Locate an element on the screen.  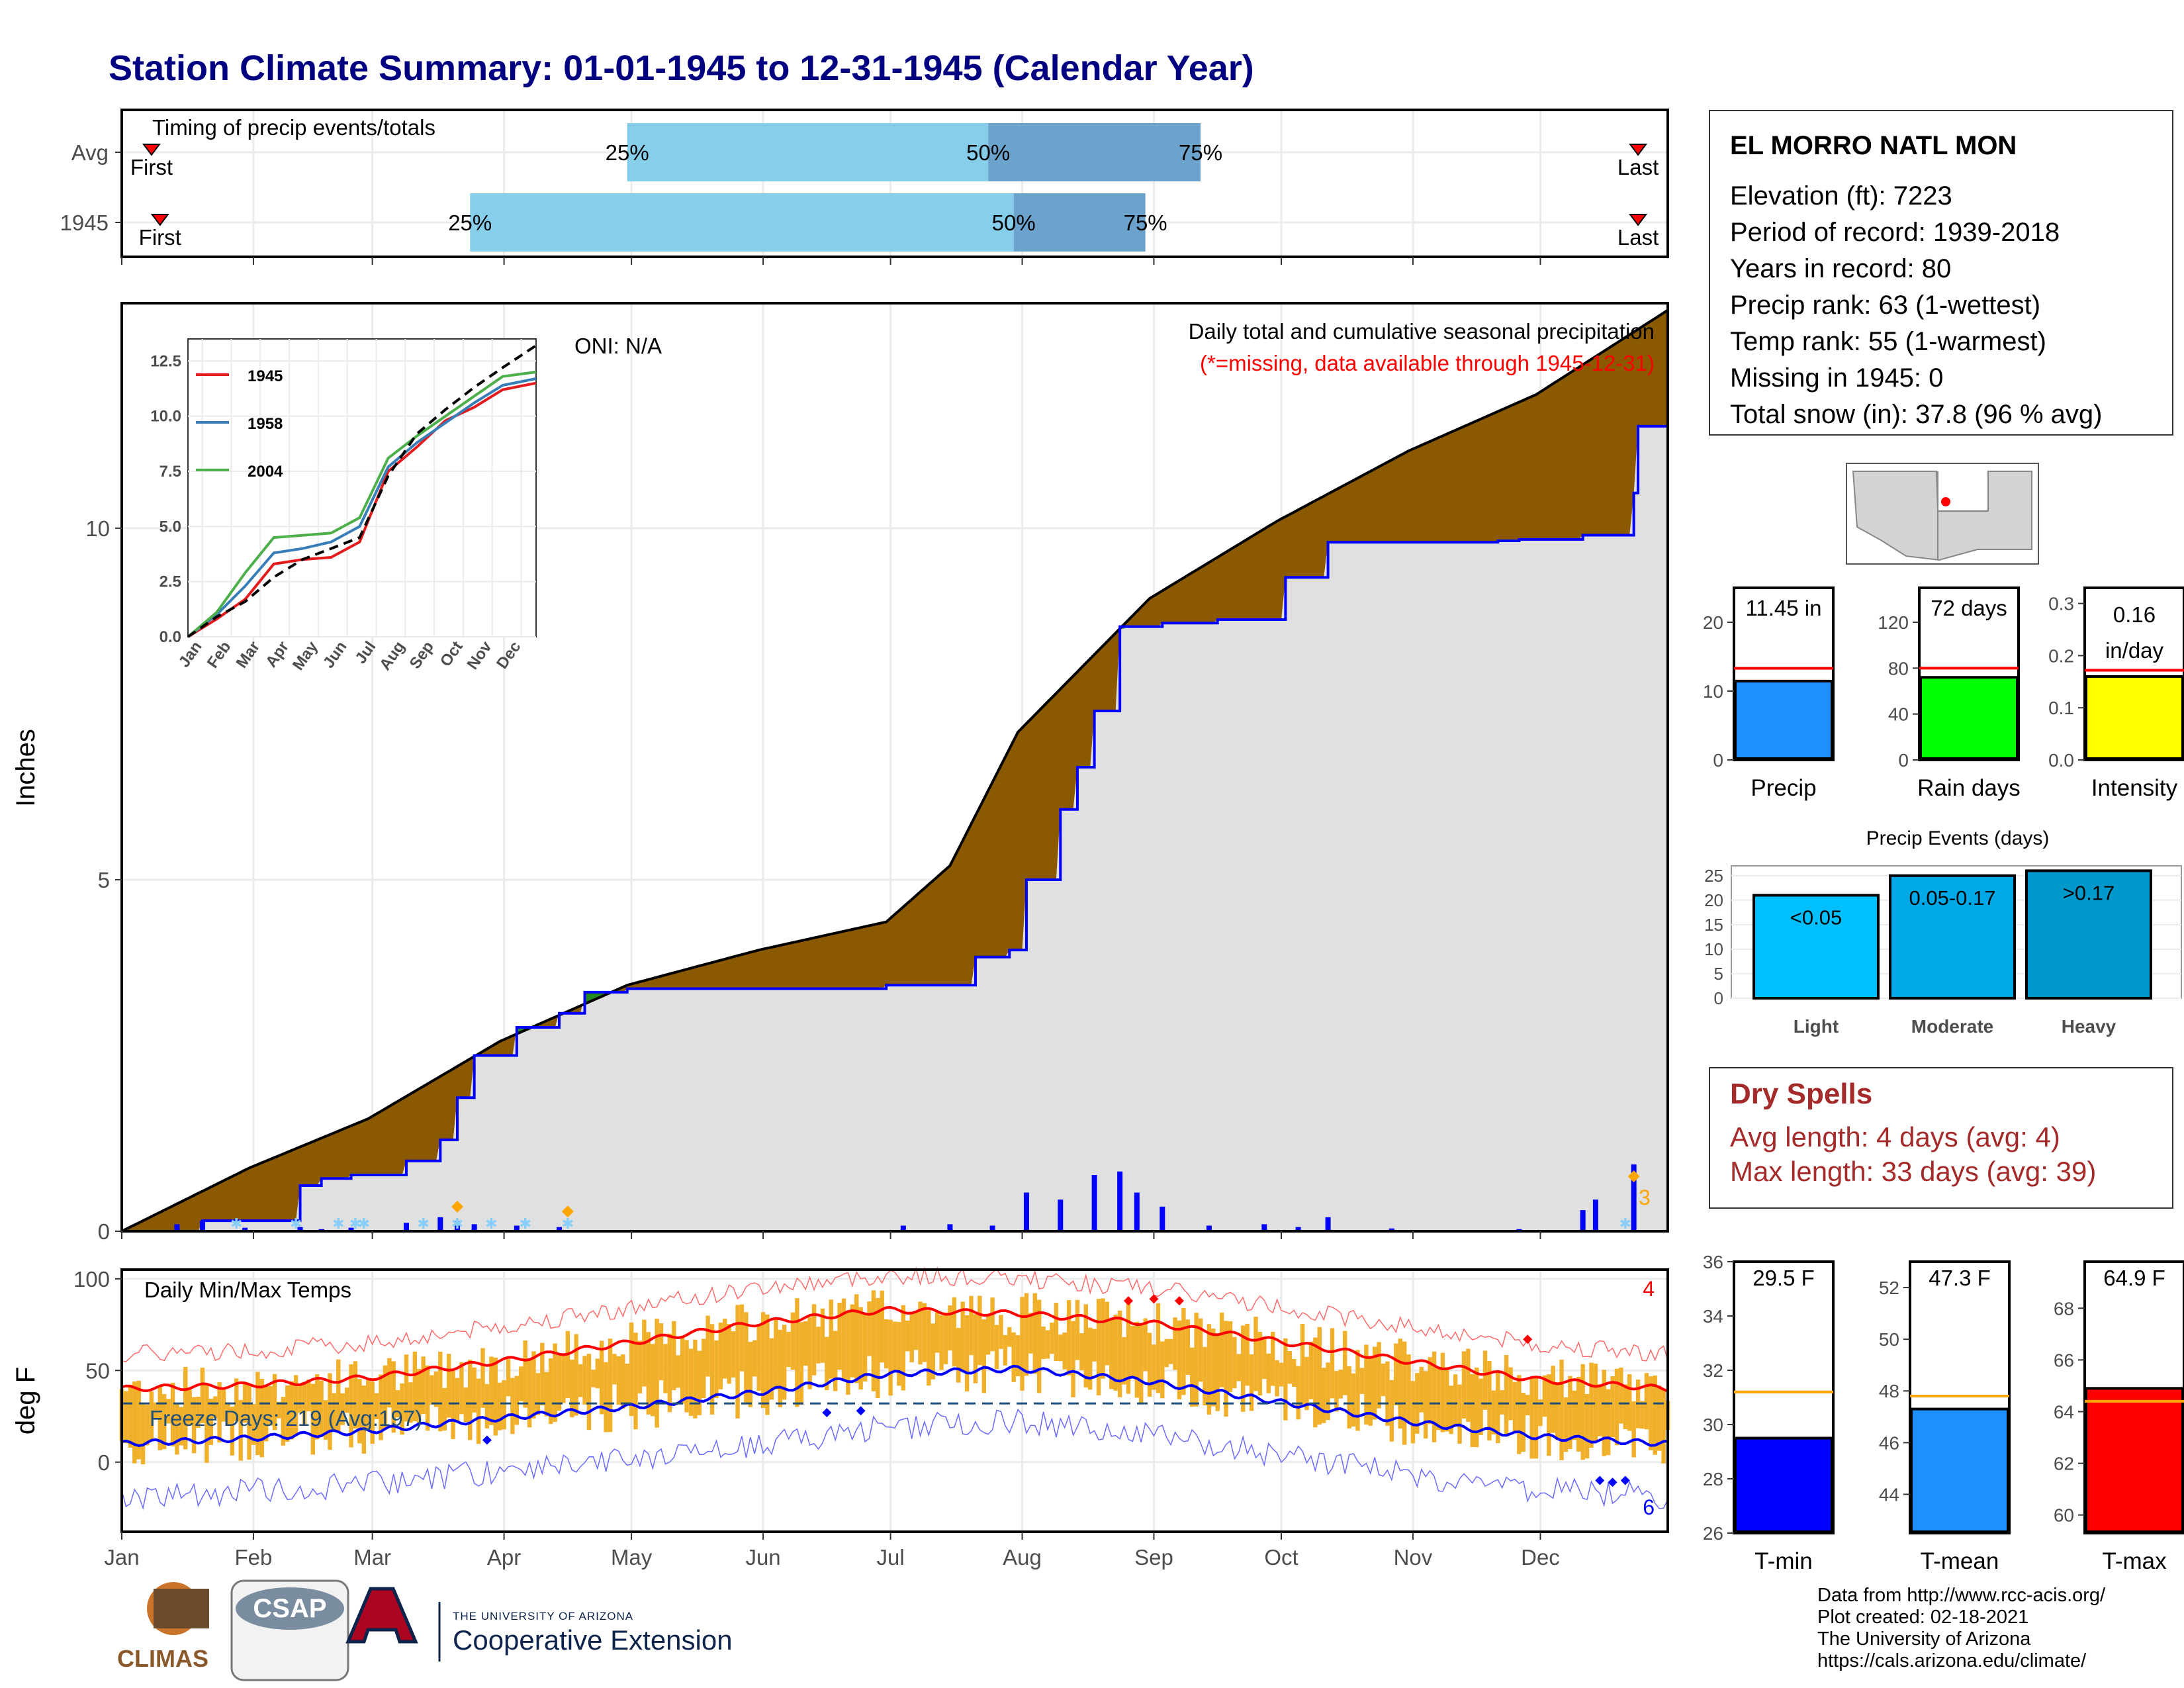
station-elevation: Elevation (ft): 7223 is located at coordinates (1841, 196).